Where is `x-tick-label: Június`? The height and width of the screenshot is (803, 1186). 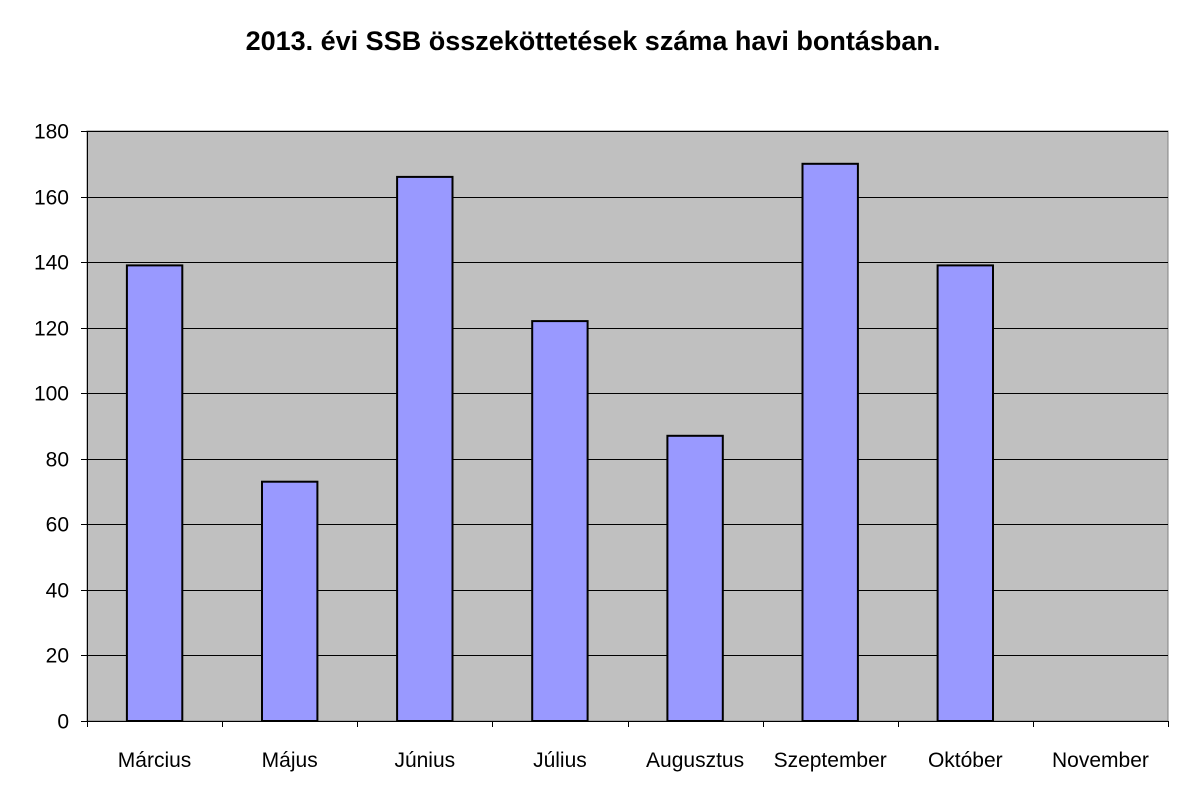 x-tick-label: Június is located at coordinates (424, 760).